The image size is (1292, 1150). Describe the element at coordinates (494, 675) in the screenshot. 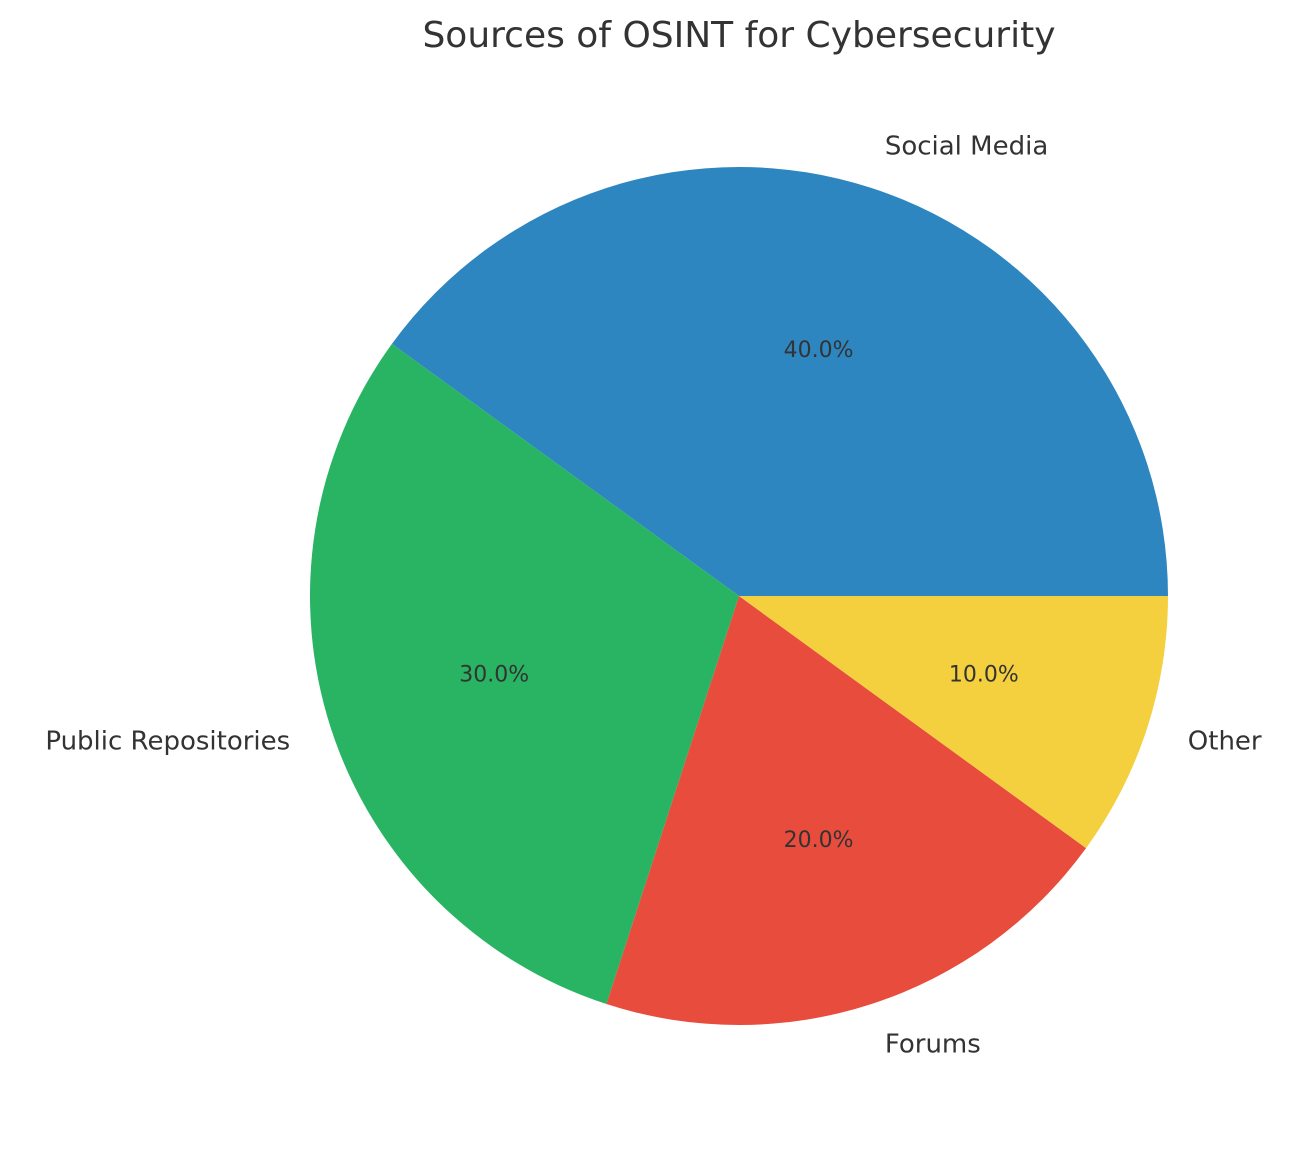

I see `slice-percent-label: 30.0%` at that location.